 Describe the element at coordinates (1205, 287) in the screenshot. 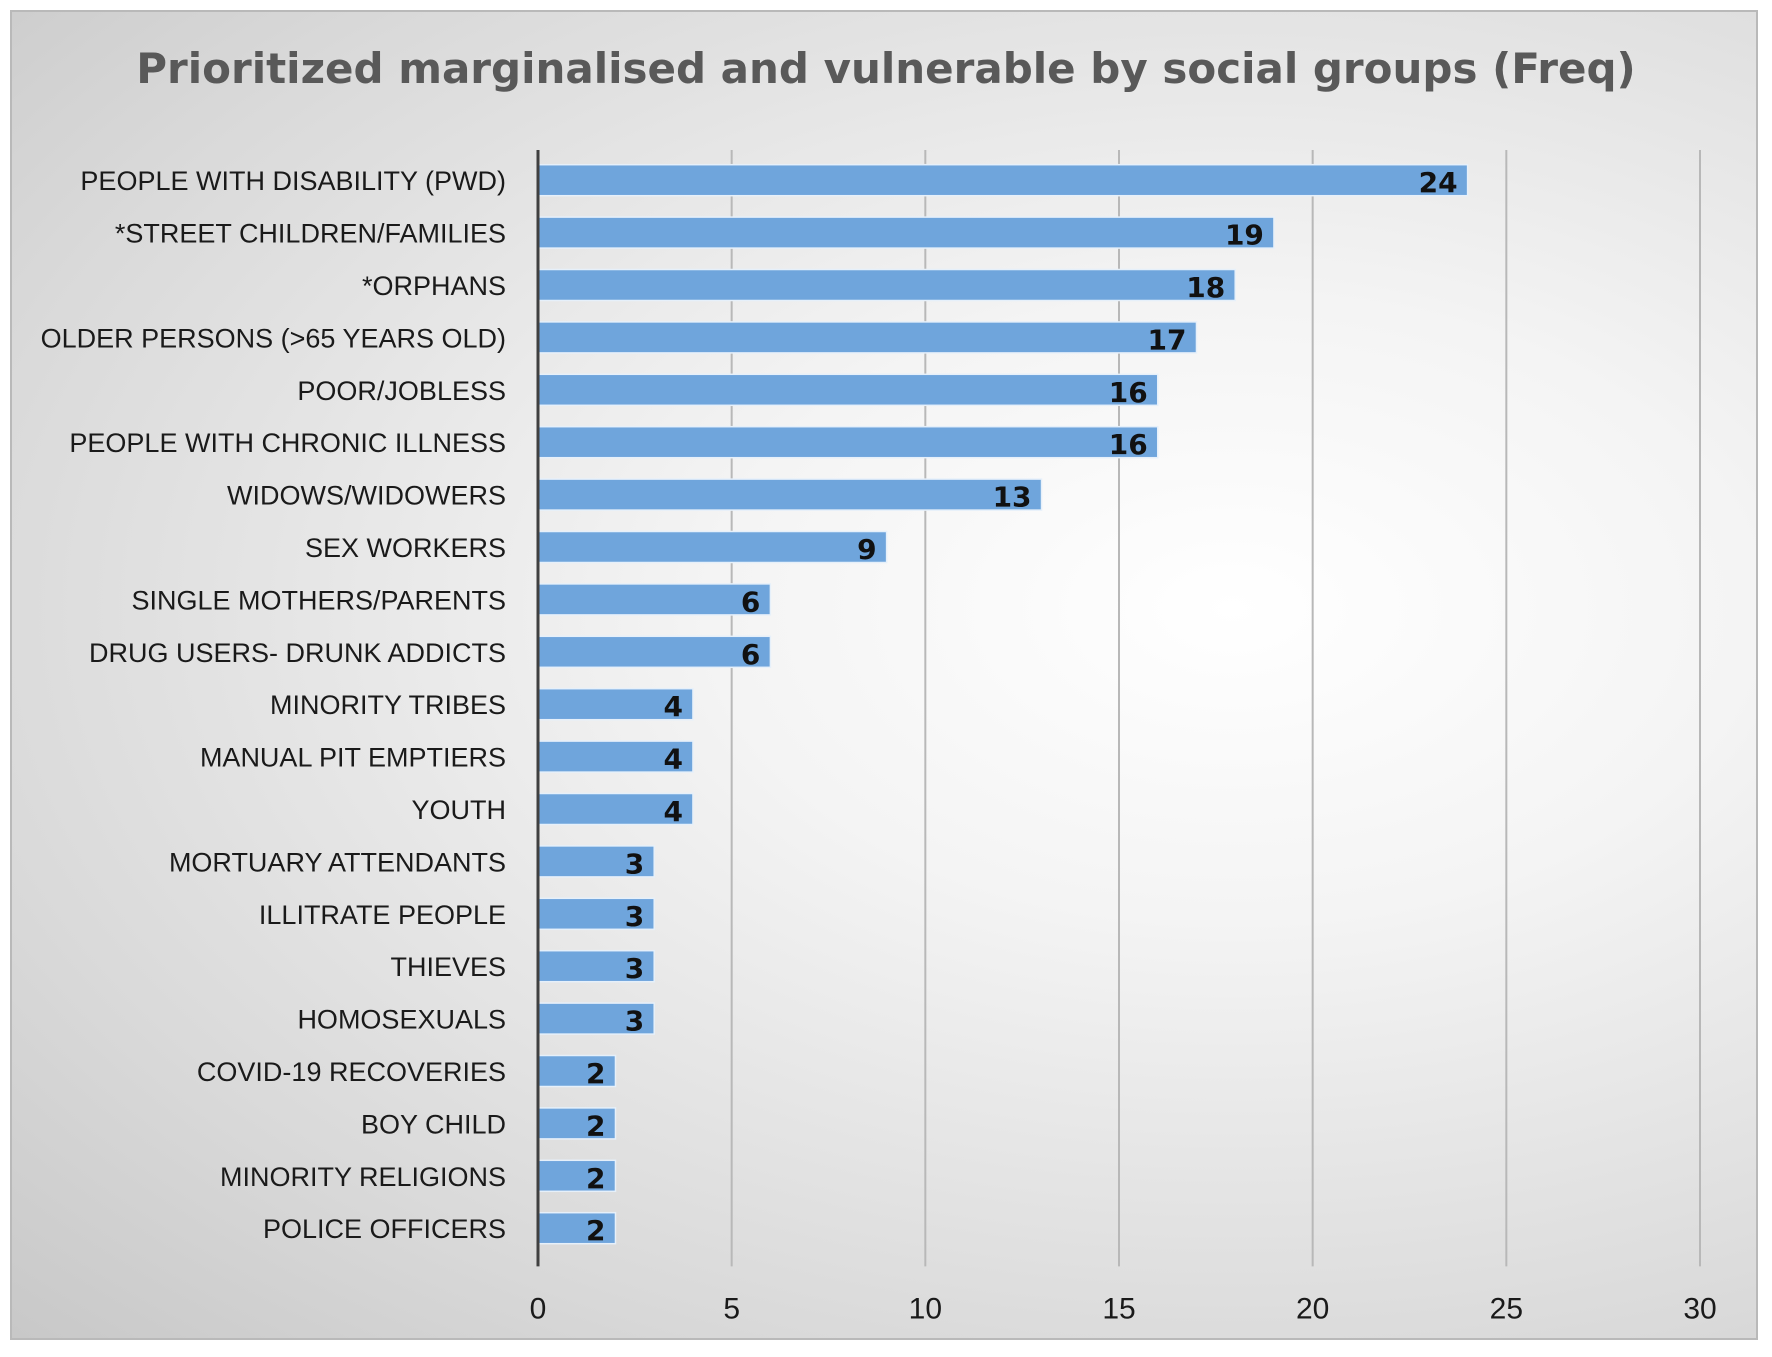

I see `data-label-2: 18` at that location.